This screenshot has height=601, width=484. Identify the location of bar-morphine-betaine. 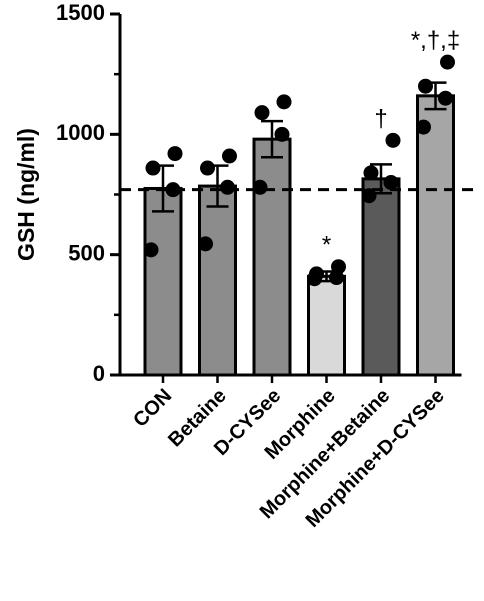
(381, 277).